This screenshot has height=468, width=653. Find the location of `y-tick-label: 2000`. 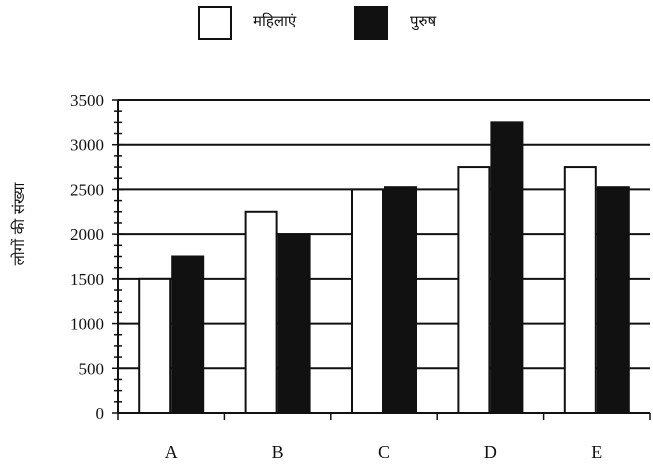

y-tick-label: 2000 is located at coordinates (87, 234).